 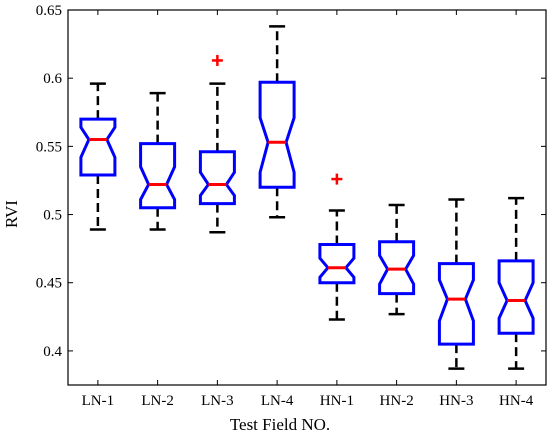 What do you see at coordinates (157, 401) in the screenshot?
I see `x-tick-label: LN-2` at bounding box center [157, 401].